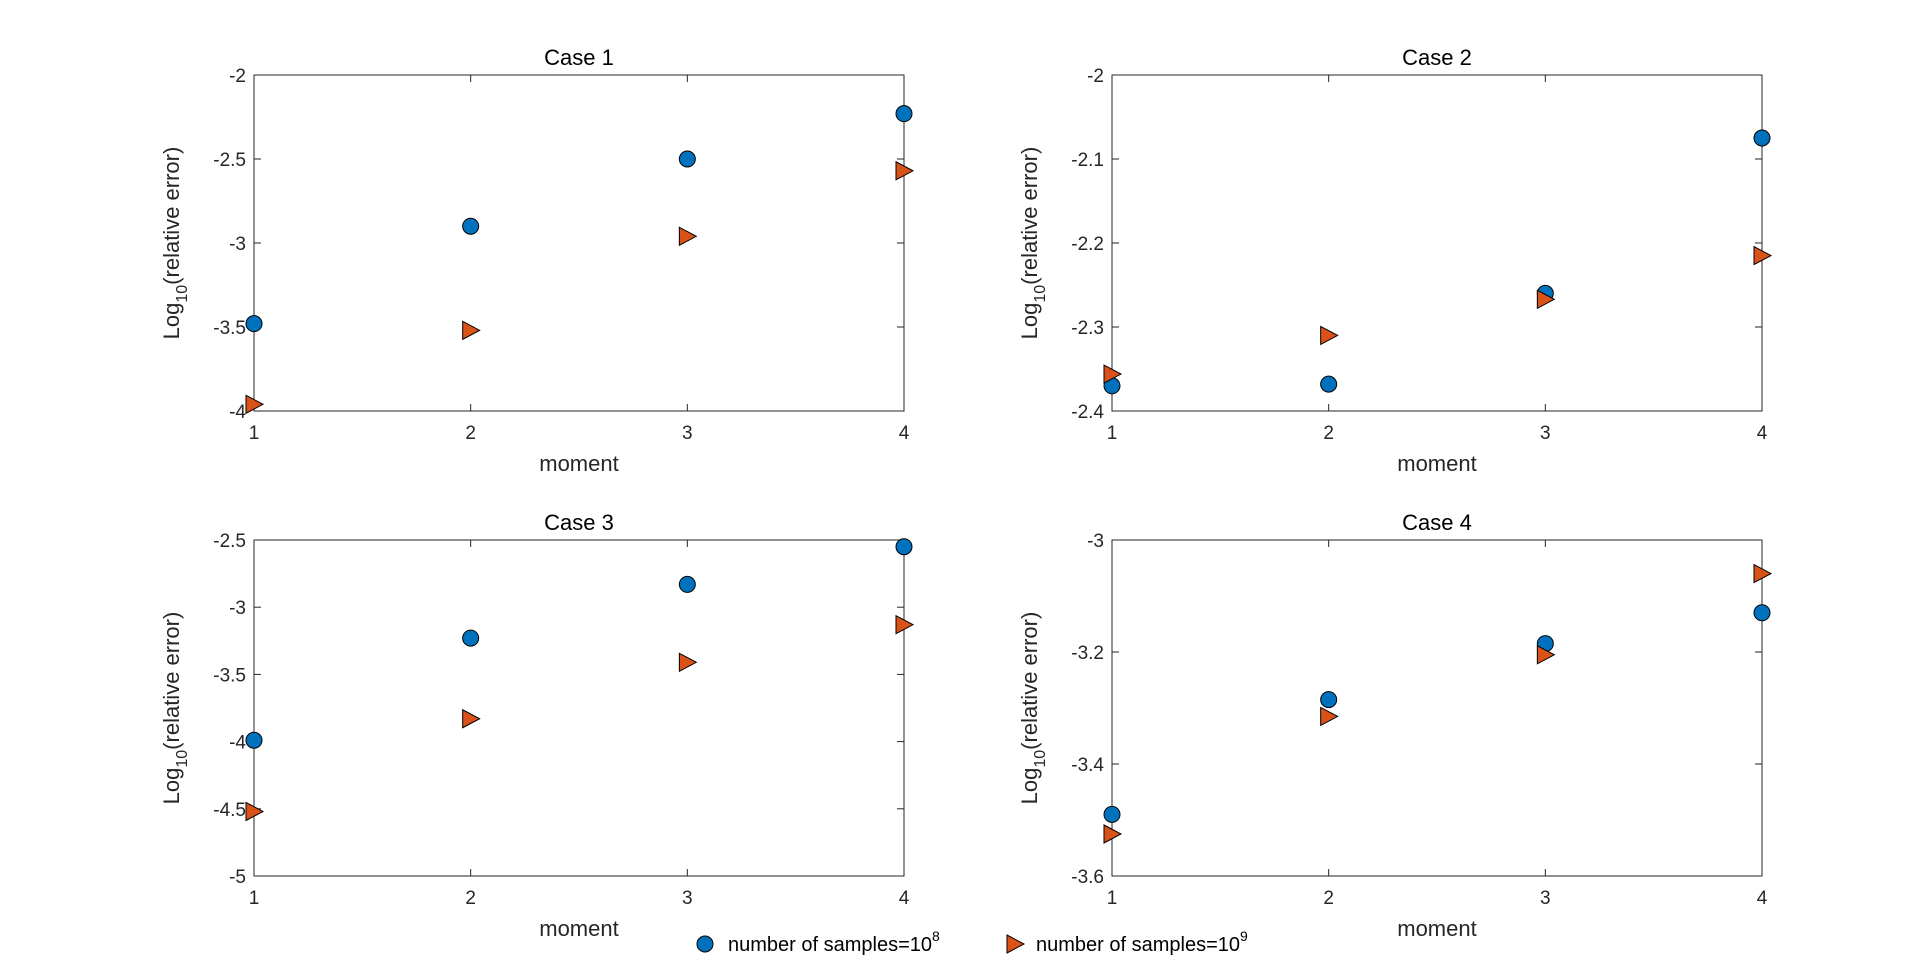 This screenshot has height=964, width=1920. I want to click on legend-label-series2-sup: 9, so click(1244, 936).